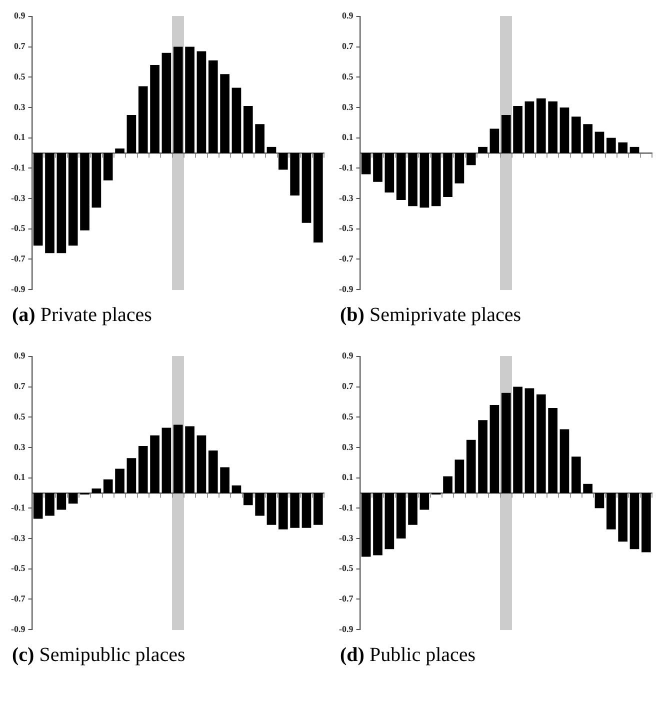  Describe the element at coordinates (431, 315) in the screenshot. I see `text: (b) Semiprivate places` at that location.